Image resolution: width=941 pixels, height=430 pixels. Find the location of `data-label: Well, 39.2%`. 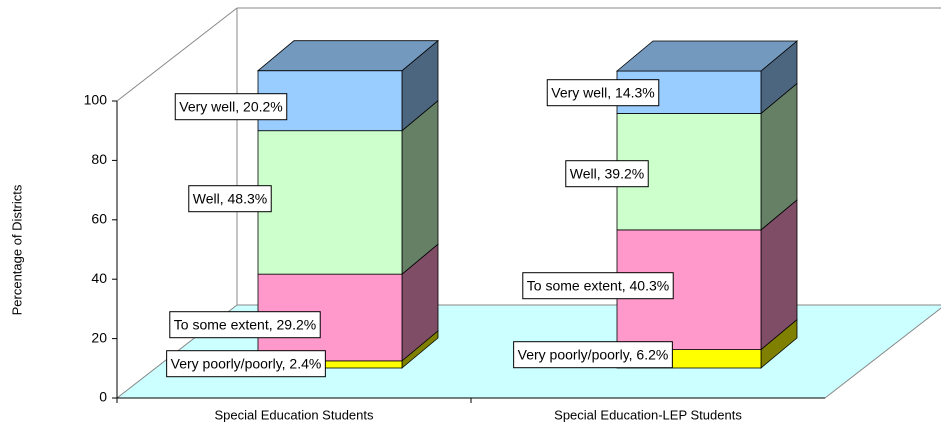

data-label: Well, 39.2% is located at coordinates (607, 174).